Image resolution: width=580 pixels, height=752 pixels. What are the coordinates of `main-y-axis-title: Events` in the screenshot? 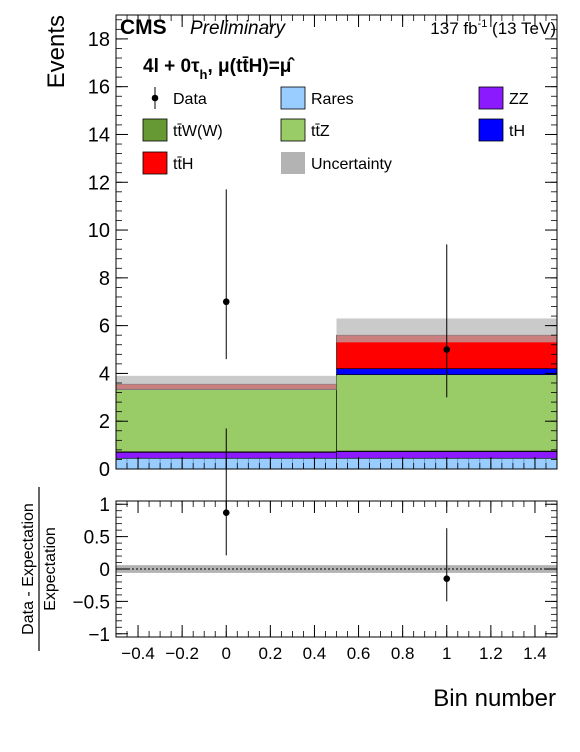 It's located at (56, 51).